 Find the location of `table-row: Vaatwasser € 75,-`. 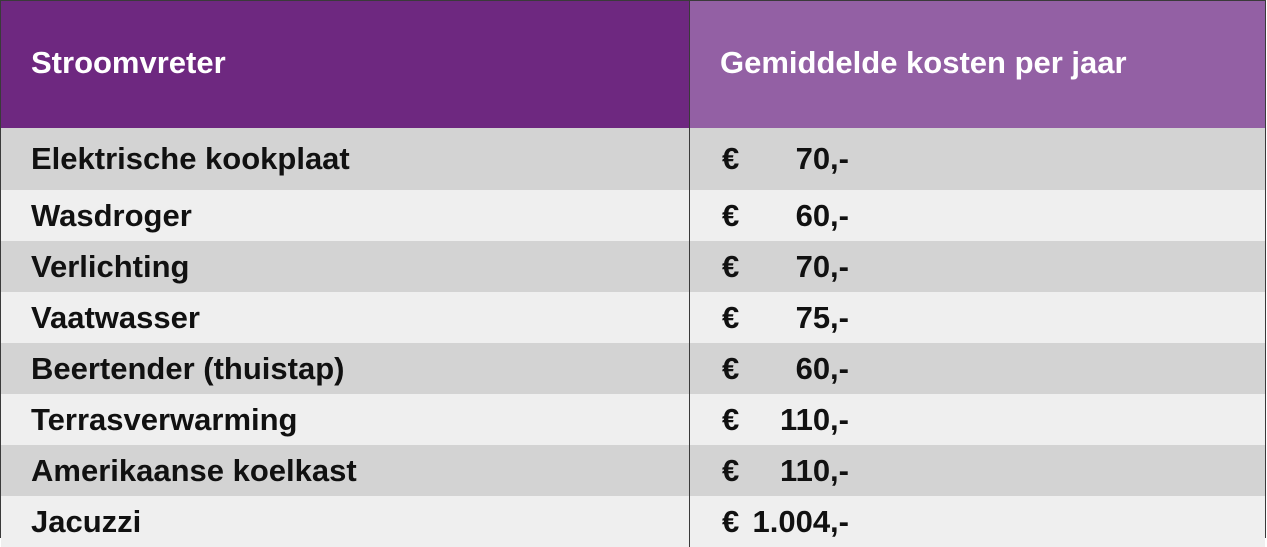

table-row: Vaatwasser € 75,- is located at coordinates (633, 317).